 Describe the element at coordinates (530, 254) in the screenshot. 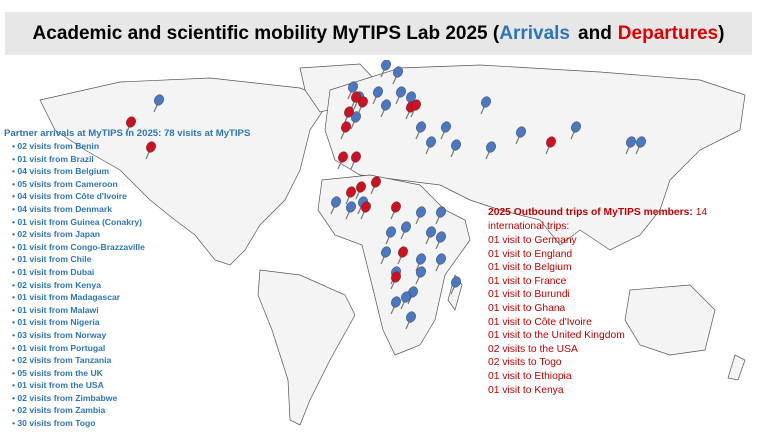

I see `departure-item: 01 visit to England` at that location.